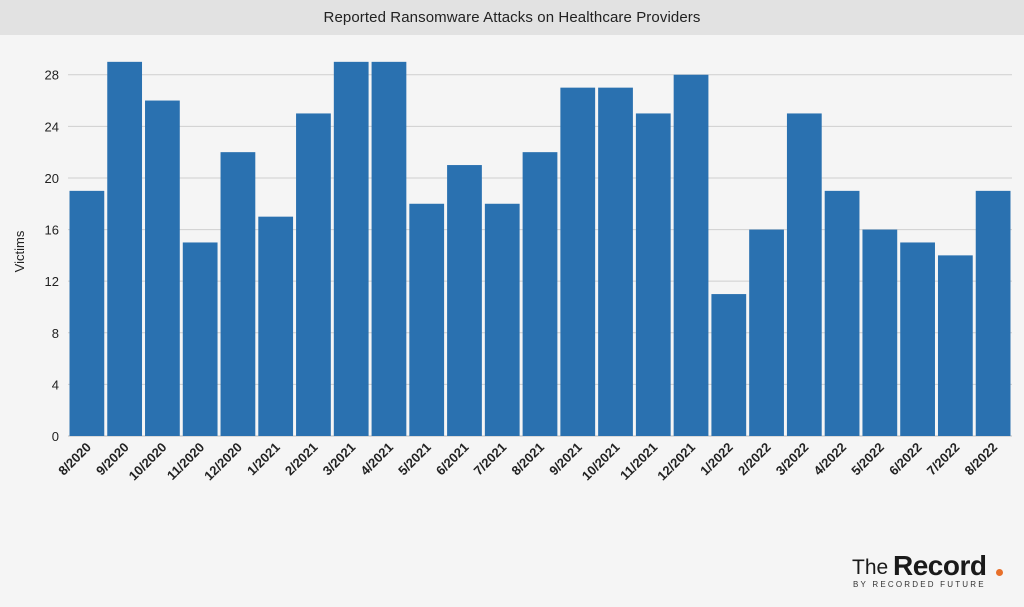 This screenshot has height=607, width=1024. What do you see at coordinates (940, 565) in the screenshot?
I see `logo-record-text: Record` at bounding box center [940, 565].